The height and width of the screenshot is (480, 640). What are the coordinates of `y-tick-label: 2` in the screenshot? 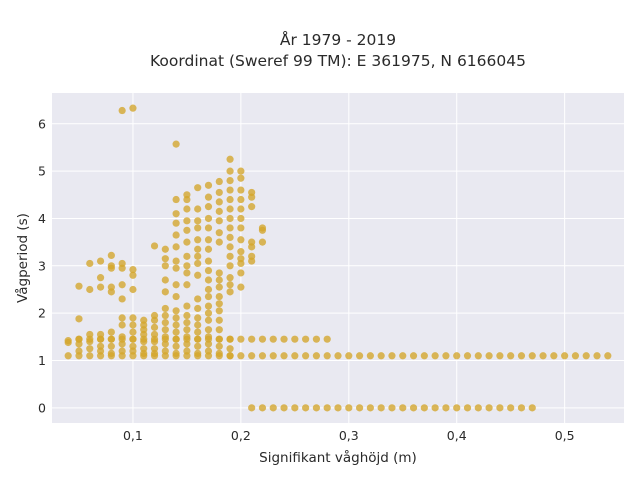 It's located at (42, 313).